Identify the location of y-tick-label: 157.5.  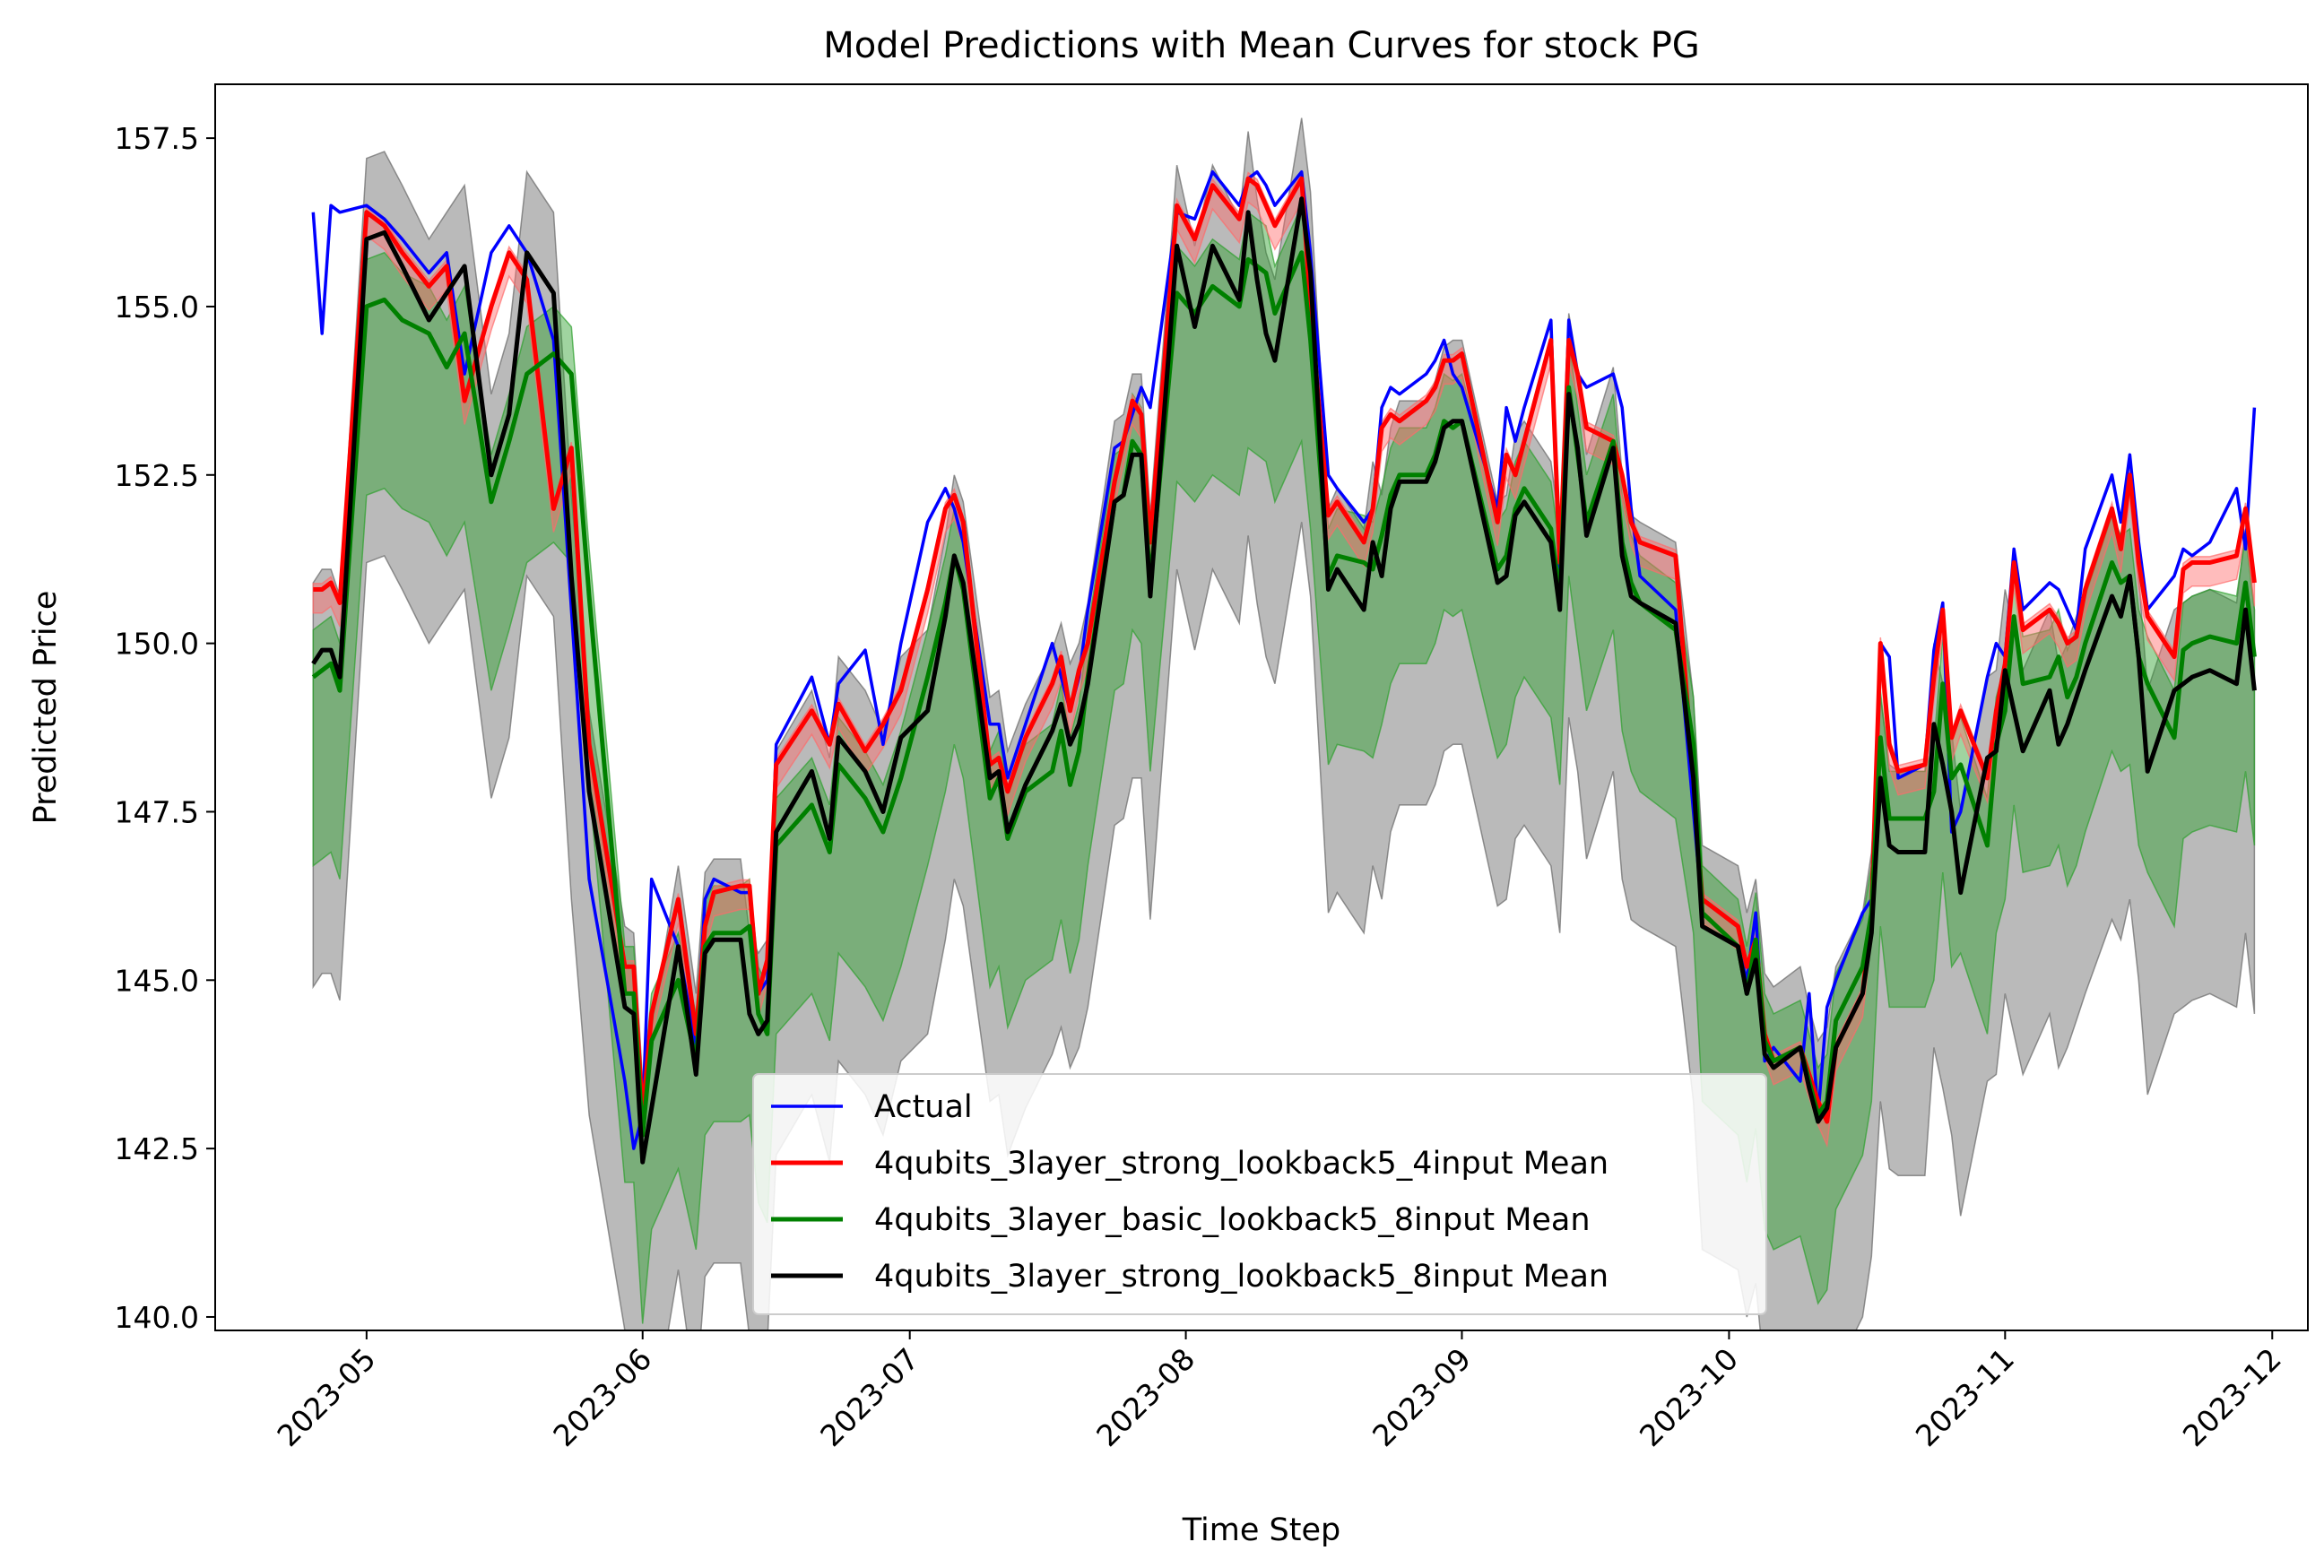
(157, 138).